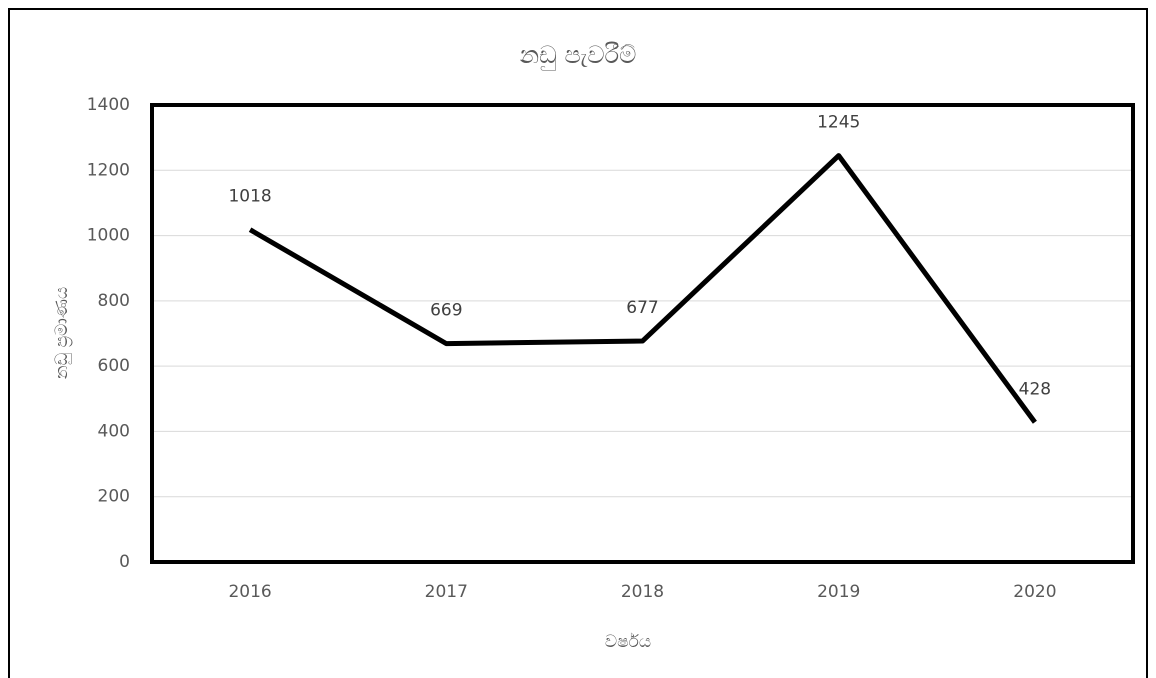 The image size is (1156, 678). Describe the element at coordinates (838, 123) in the screenshot. I see `data-label: 1245` at that location.